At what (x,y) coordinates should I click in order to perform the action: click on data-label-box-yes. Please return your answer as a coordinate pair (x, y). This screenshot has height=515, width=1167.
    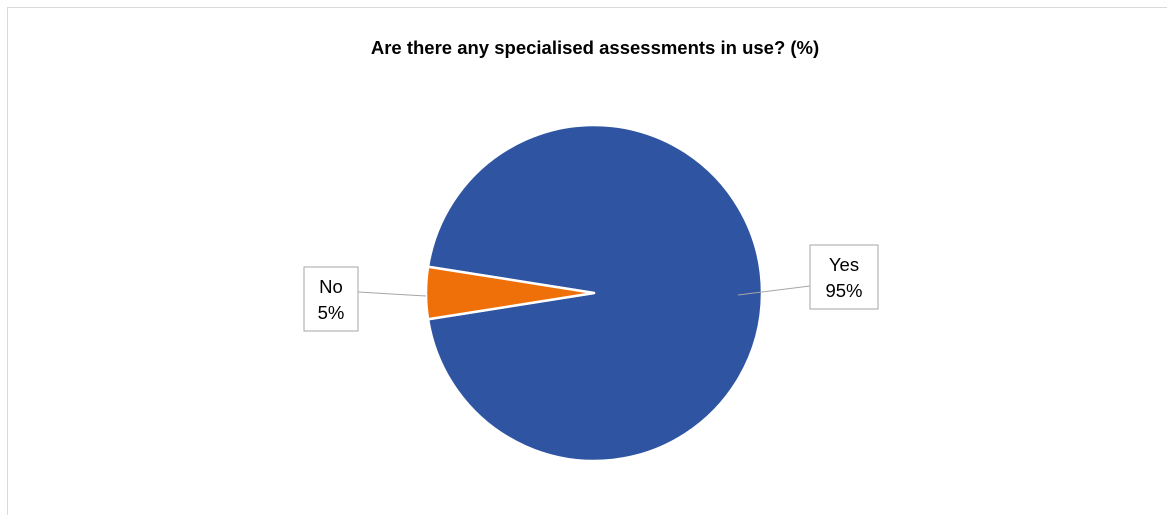
    Looking at the image, I should click on (844, 277).